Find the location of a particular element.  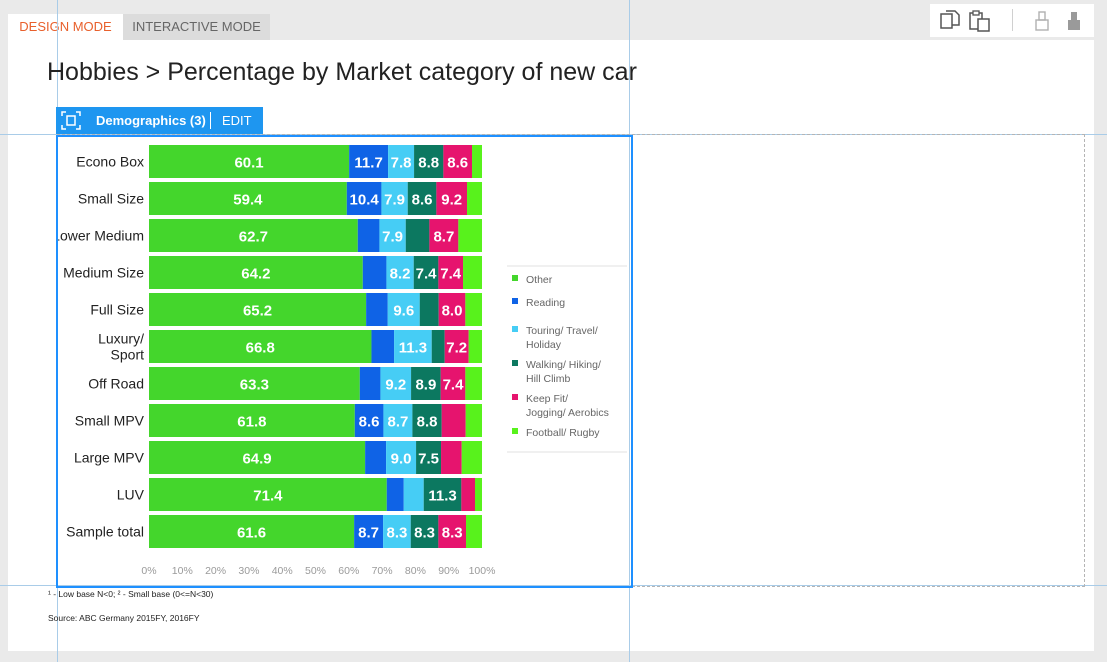

data-label: 71.4 is located at coordinates (268, 496).